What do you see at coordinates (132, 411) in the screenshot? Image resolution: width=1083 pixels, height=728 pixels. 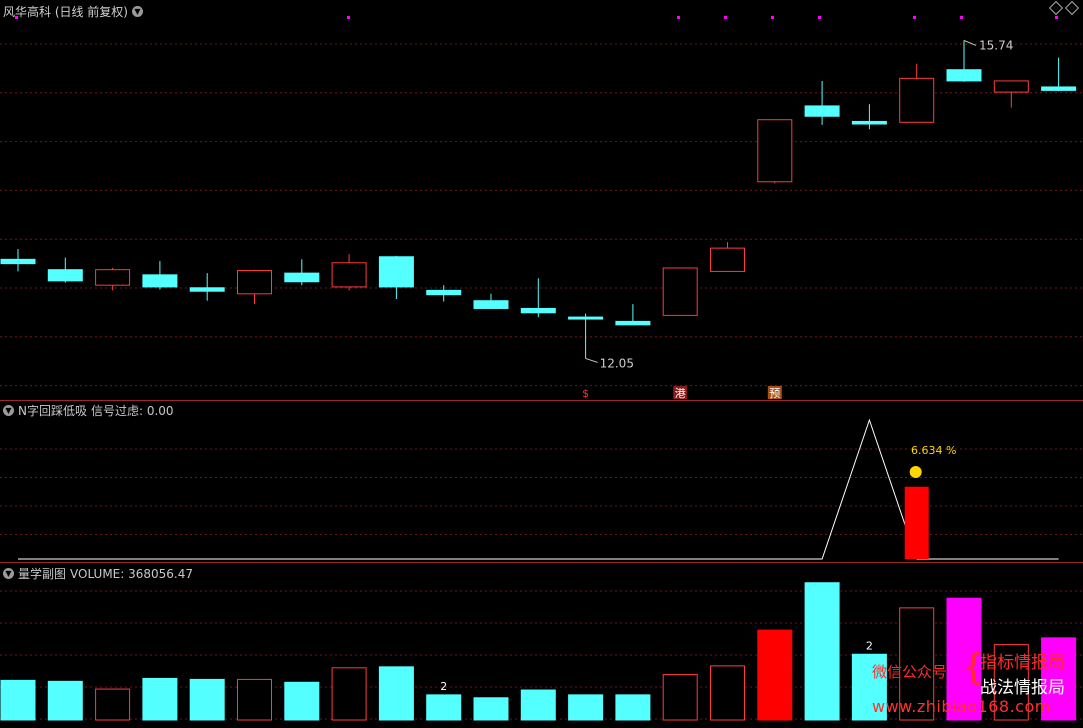 I see `indicator-signal: 信号过虑: 0.00` at bounding box center [132, 411].